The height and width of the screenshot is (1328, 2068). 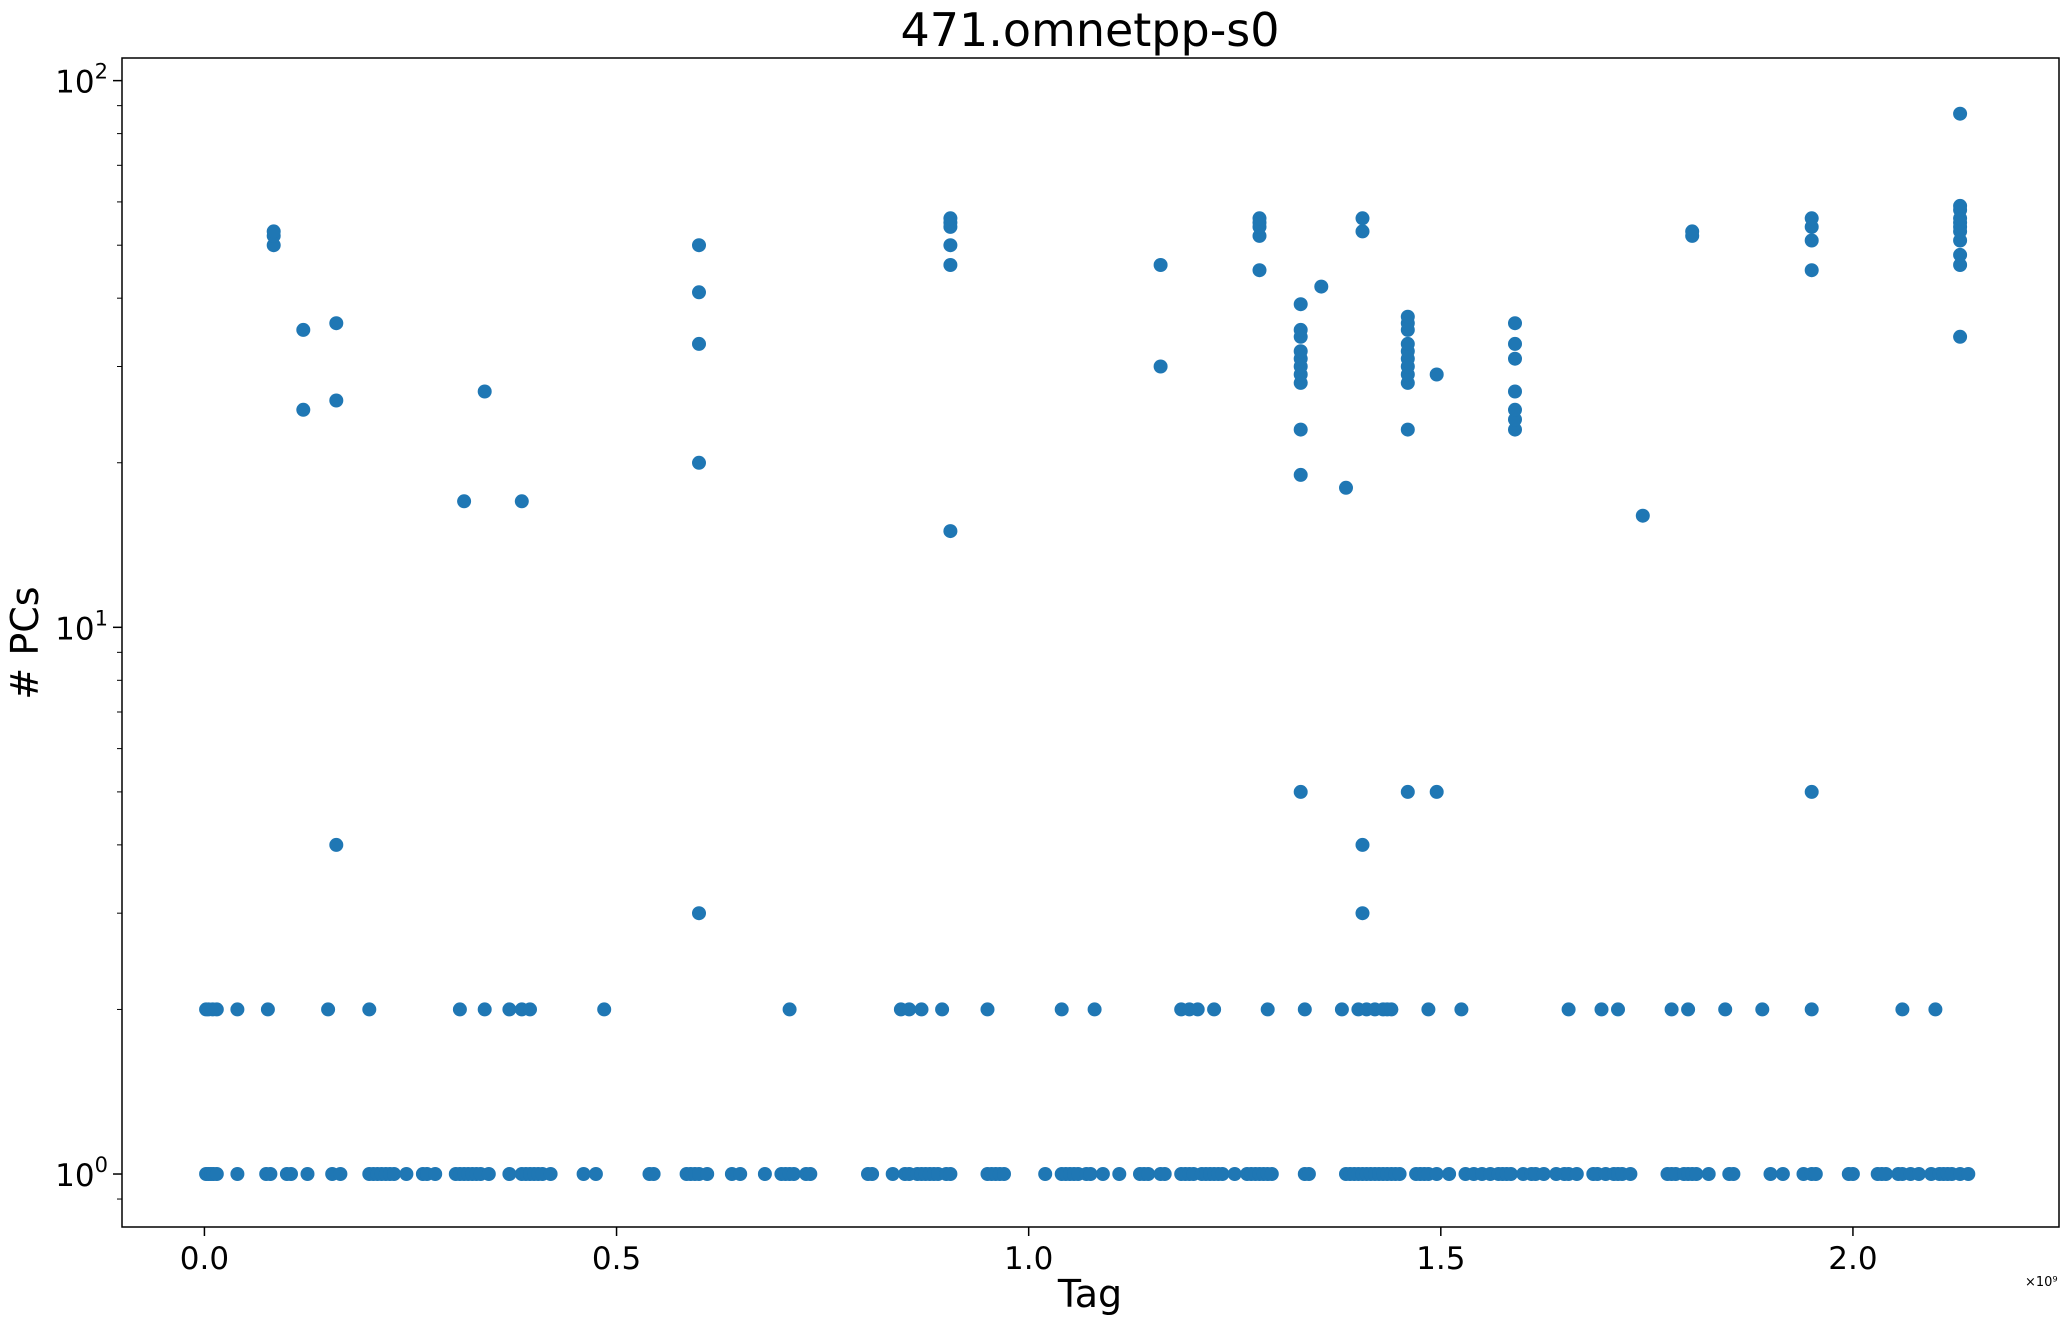 What do you see at coordinates (1028, 1259) in the screenshot?
I see `x-tick-label: 1.0` at bounding box center [1028, 1259].